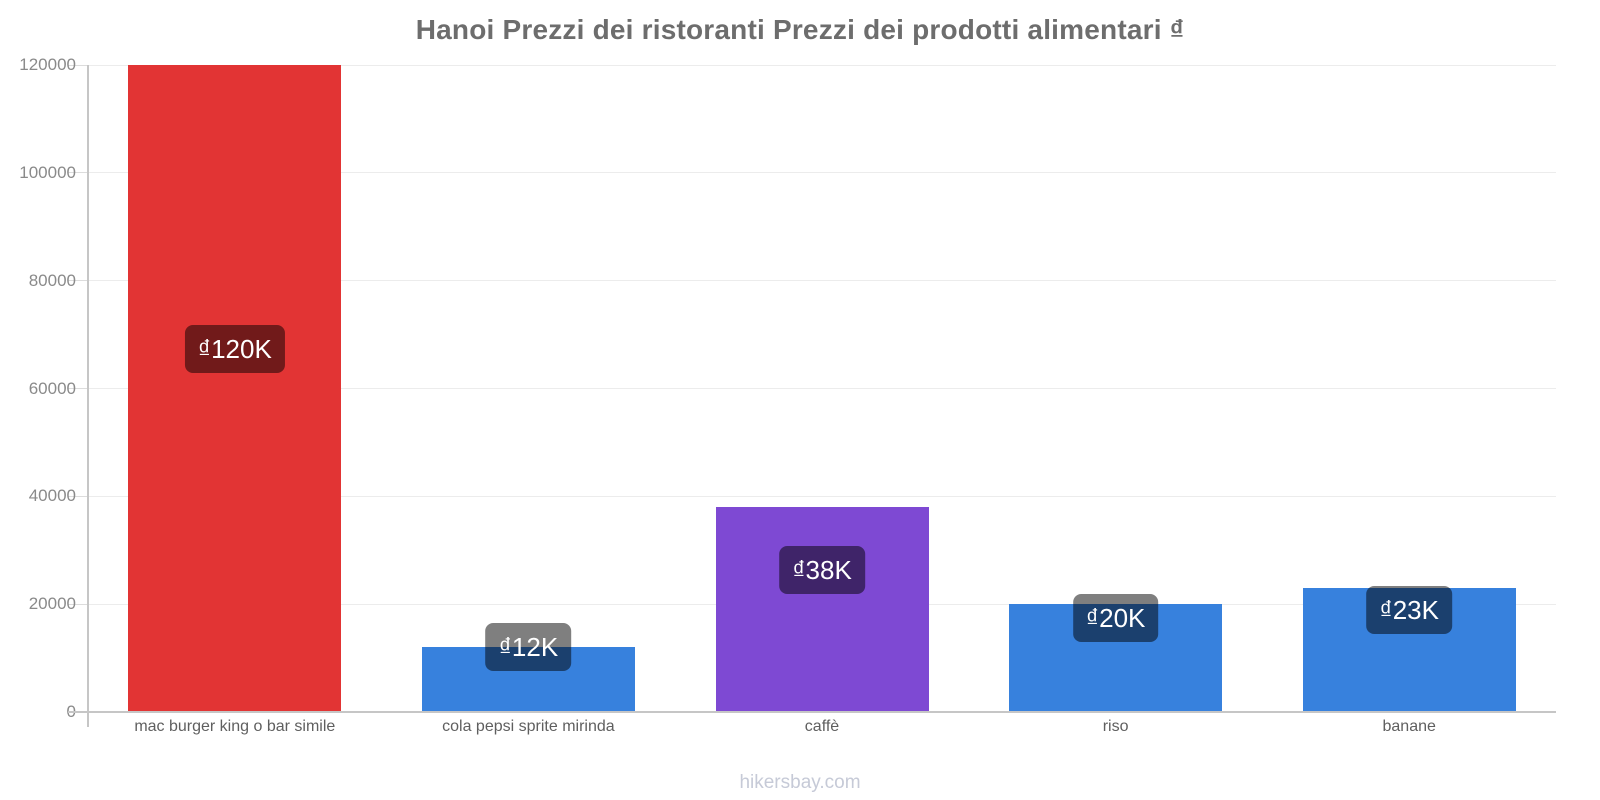 The height and width of the screenshot is (800, 1600). What do you see at coordinates (52, 496) in the screenshot?
I see `y-tick-label: 40000` at bounding box center [52, 496].